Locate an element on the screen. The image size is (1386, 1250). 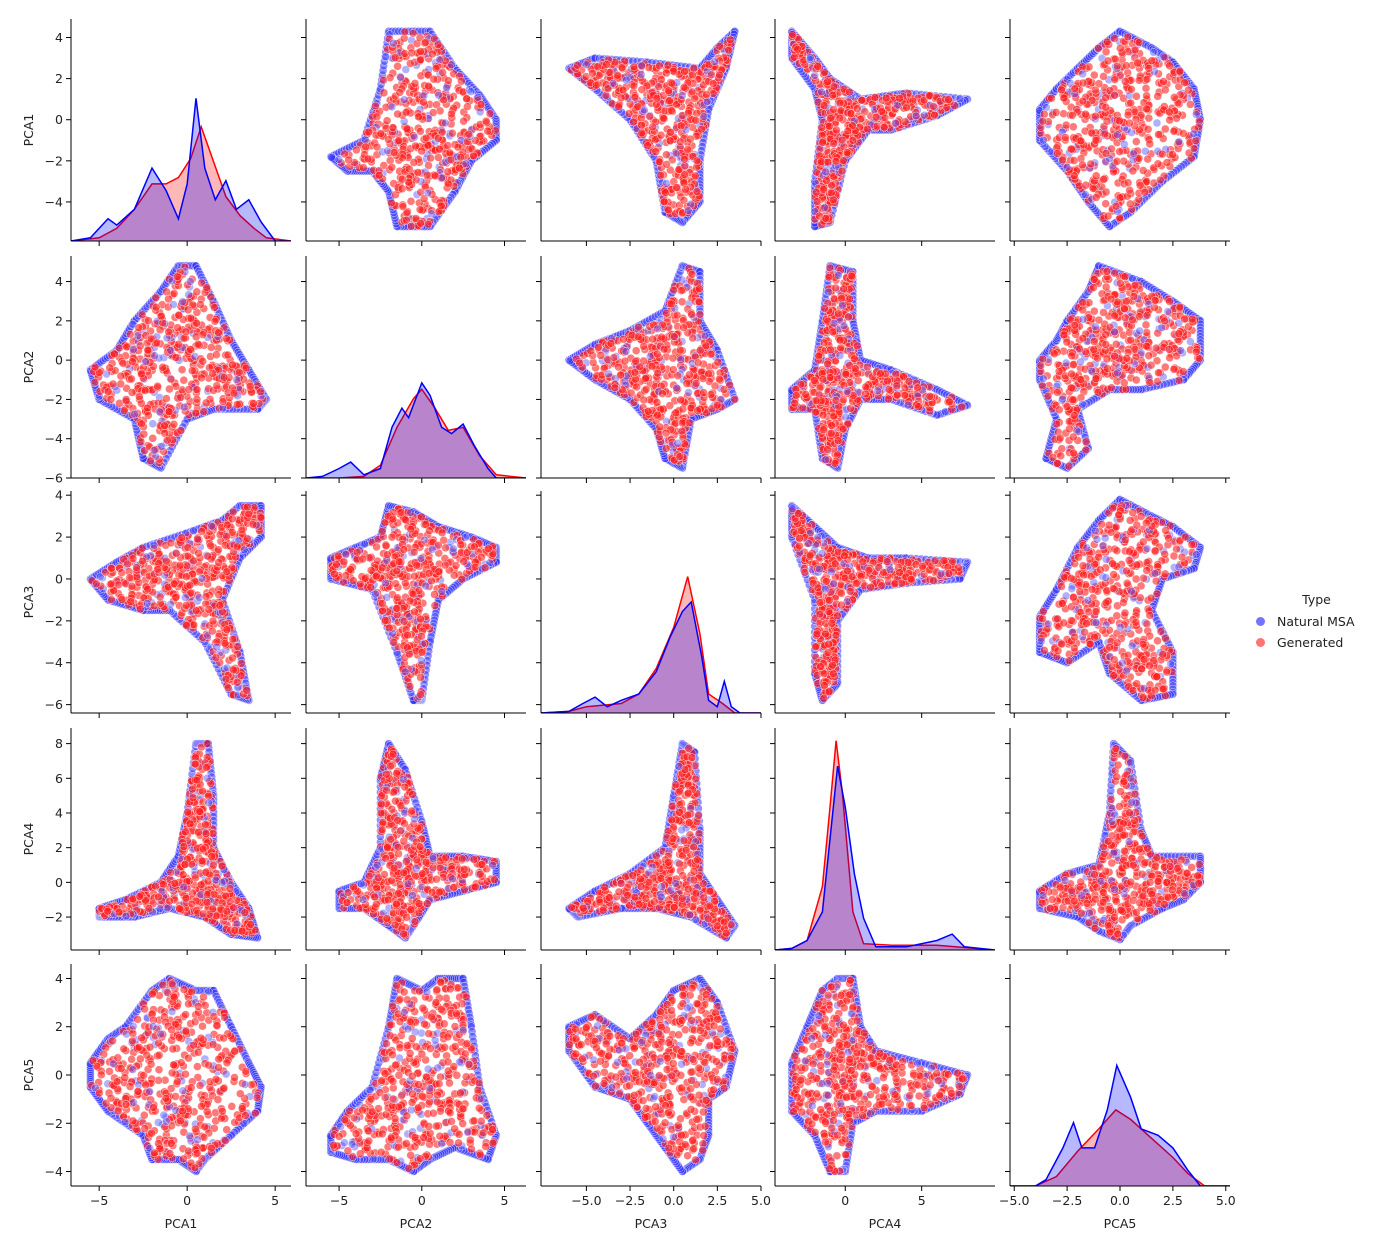
kde-generated-pca2-fill is located at coordinates (416, 433).